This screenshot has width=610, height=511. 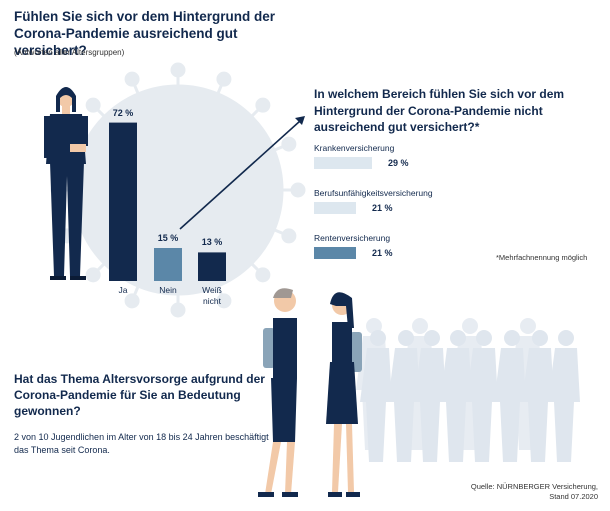 I want to click on hbar-berufsunfähigkeitsversicherung, so click(x=335, y=208).